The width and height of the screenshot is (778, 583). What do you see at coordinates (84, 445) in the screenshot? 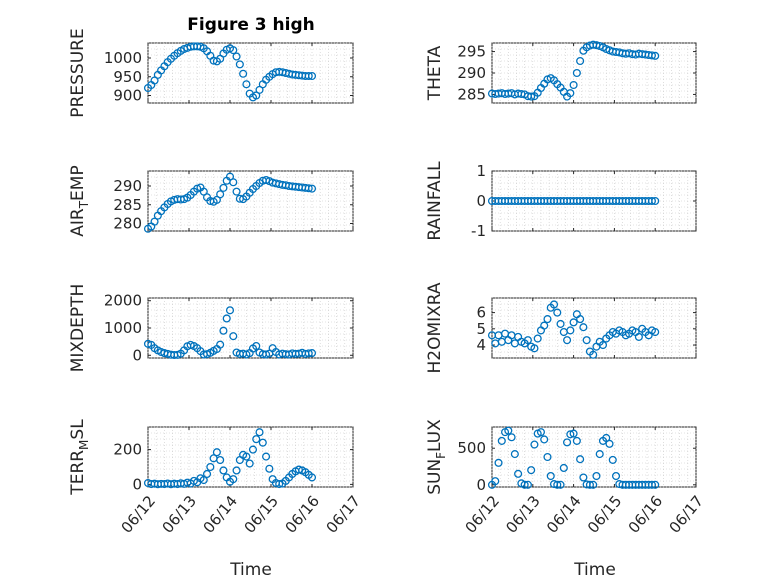
I see `y-label-subscript: M` at bounding box center [84, 445].